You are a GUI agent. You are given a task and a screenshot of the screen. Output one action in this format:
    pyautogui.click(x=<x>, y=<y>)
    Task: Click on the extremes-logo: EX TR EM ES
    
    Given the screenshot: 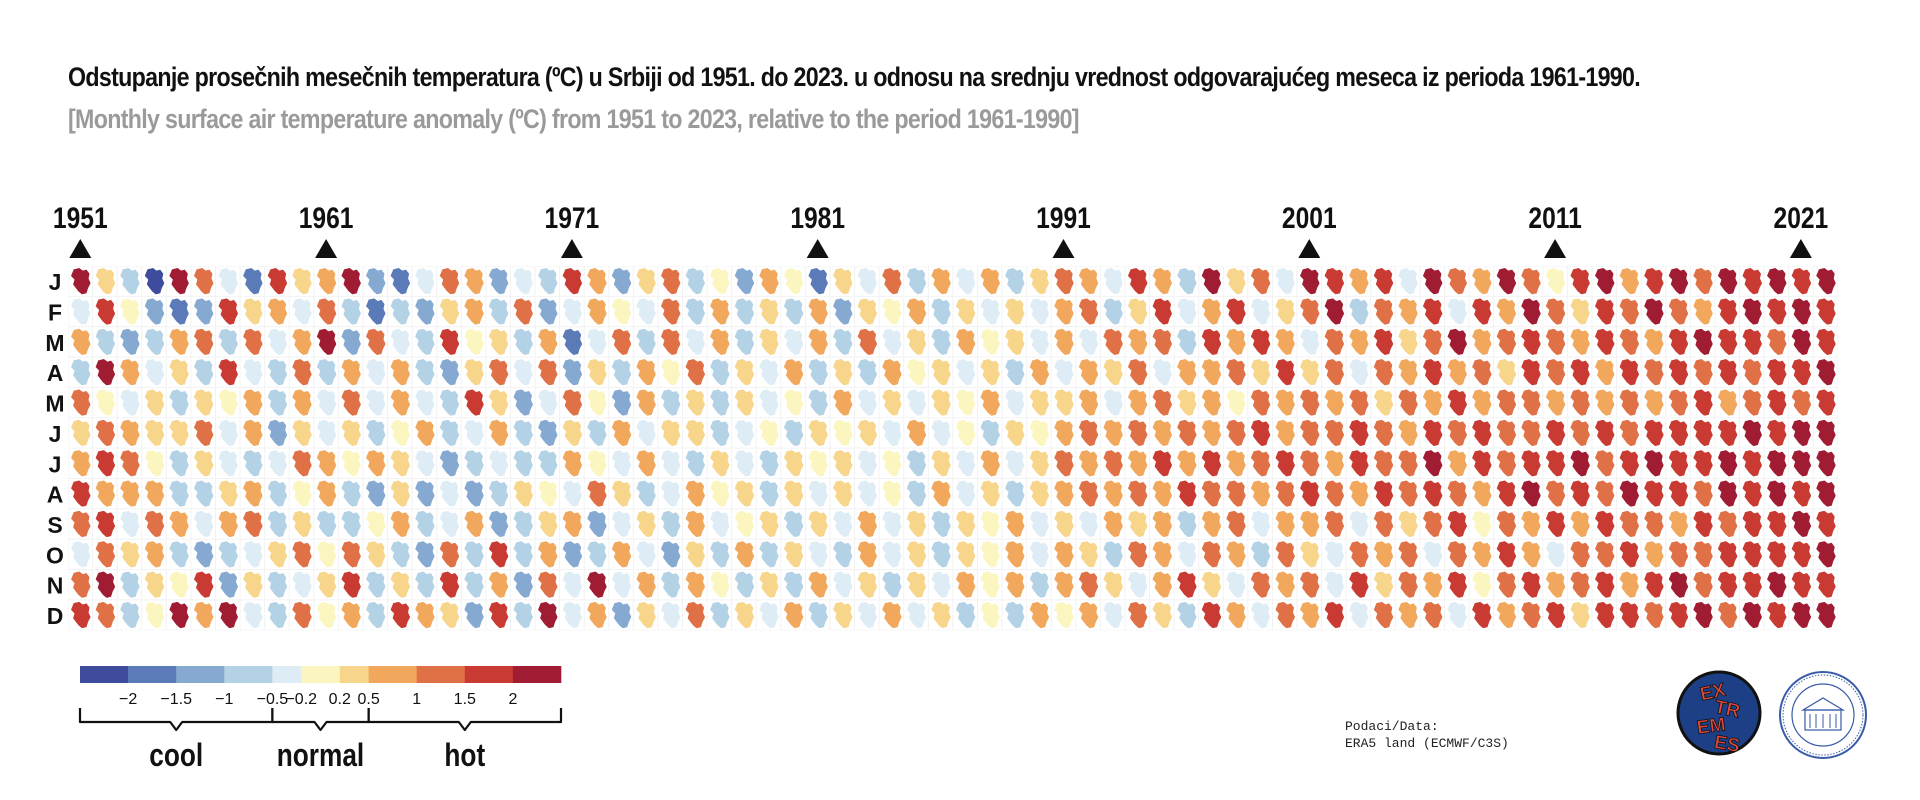 What is the action you would take?
    pyautogui.click(x=1719, y=713)
    